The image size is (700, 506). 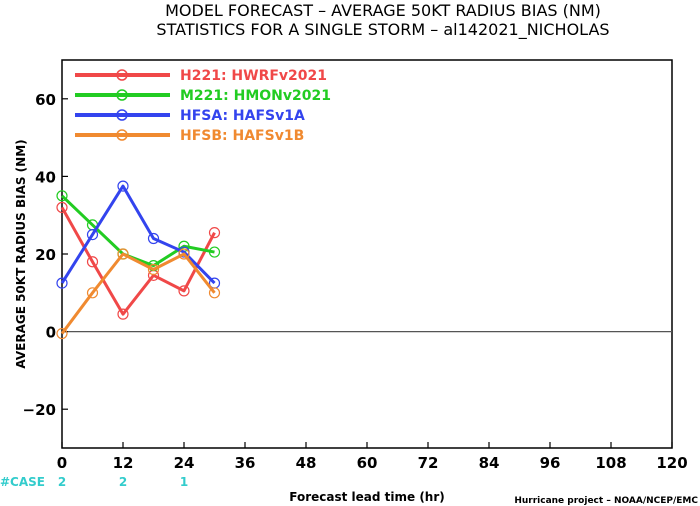 I want to click on legend-label: HFSA: HAFSv1A, so click(x=242, y=116).